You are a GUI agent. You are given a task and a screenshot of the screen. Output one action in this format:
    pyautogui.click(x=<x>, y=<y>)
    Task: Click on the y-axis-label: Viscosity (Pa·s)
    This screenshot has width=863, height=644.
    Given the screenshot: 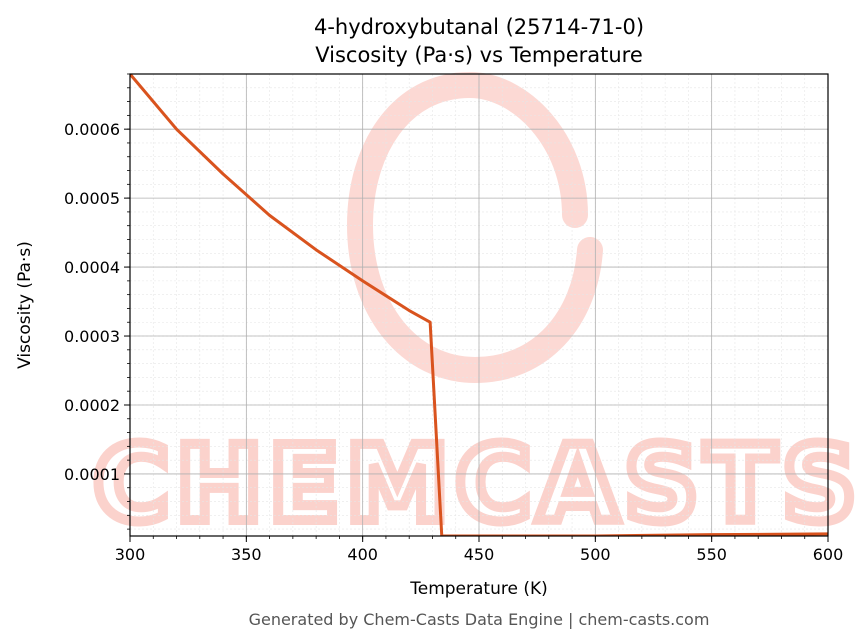 What is the action you would take?
    pyautogui.click(x=25, y=305)
    